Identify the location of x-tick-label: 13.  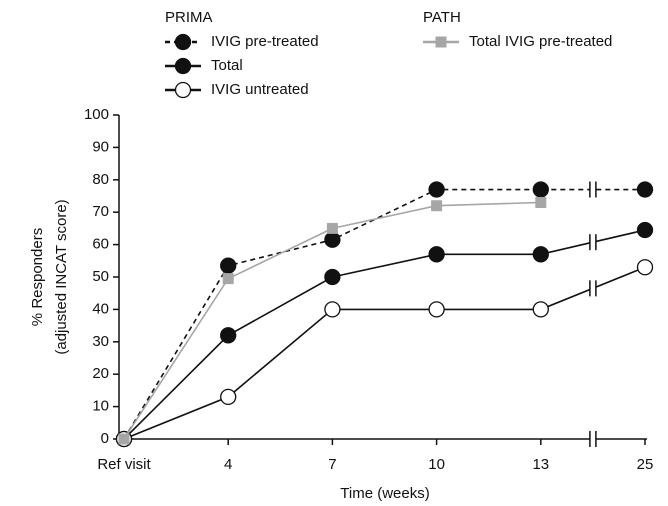
(540, 464).